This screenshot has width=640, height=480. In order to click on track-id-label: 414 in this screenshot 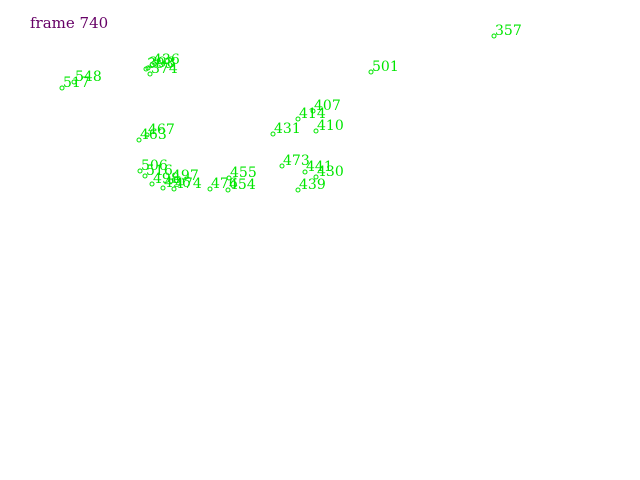, I will do `click(312, 114)`.